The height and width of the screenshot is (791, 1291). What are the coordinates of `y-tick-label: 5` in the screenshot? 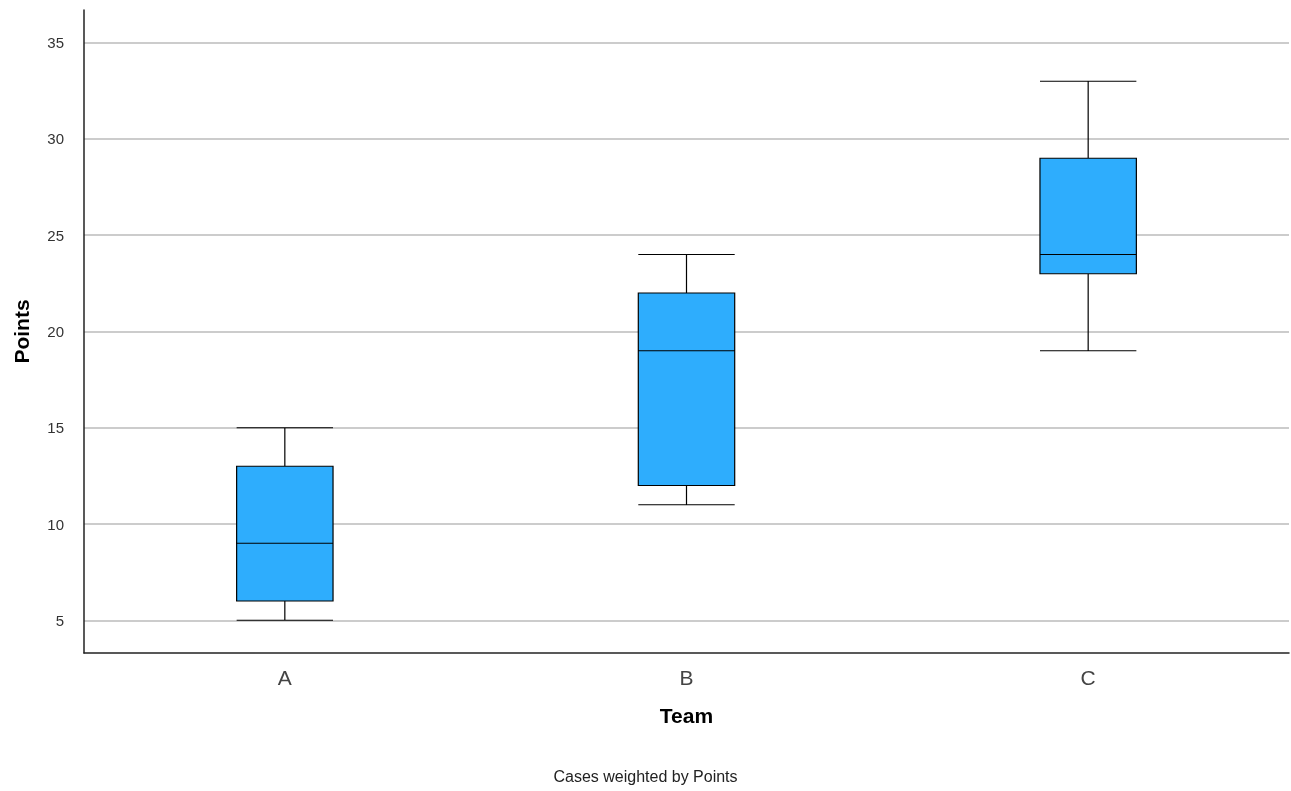 It's located at (59, 620).